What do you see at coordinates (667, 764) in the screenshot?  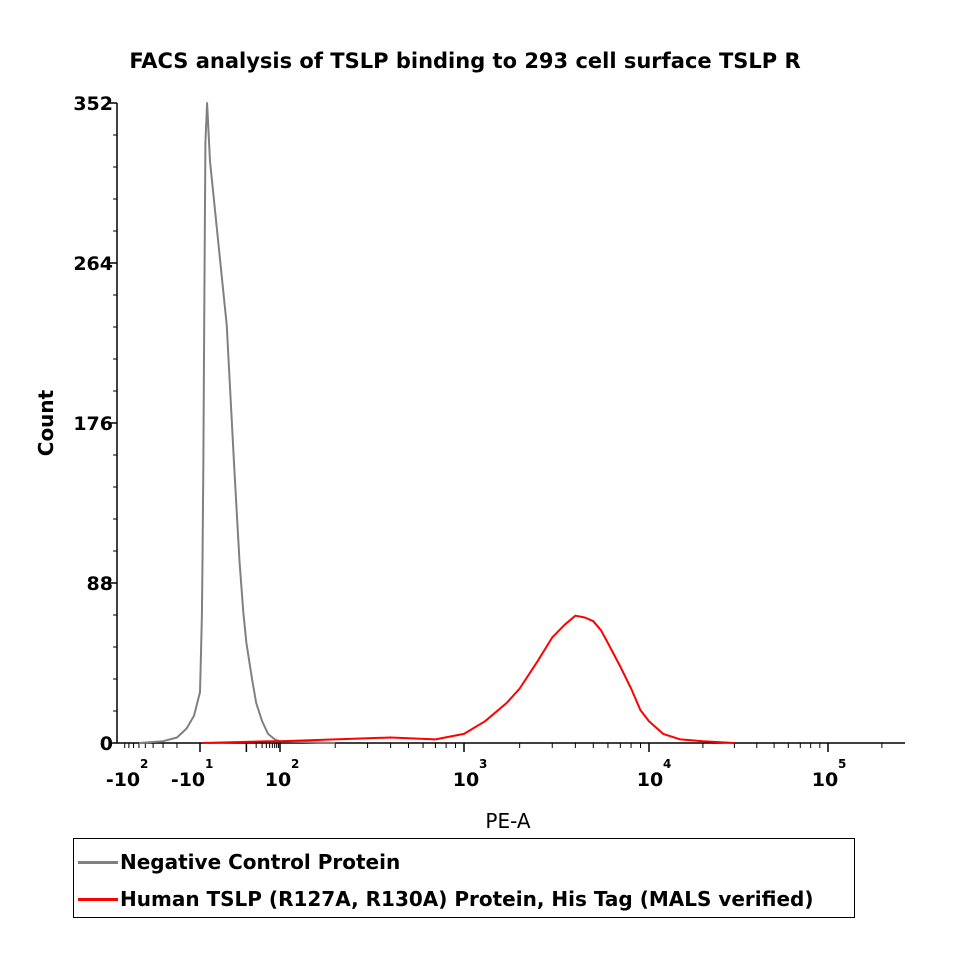 I see `x-tick-exponent: 4` at bounding box center [667, 764].